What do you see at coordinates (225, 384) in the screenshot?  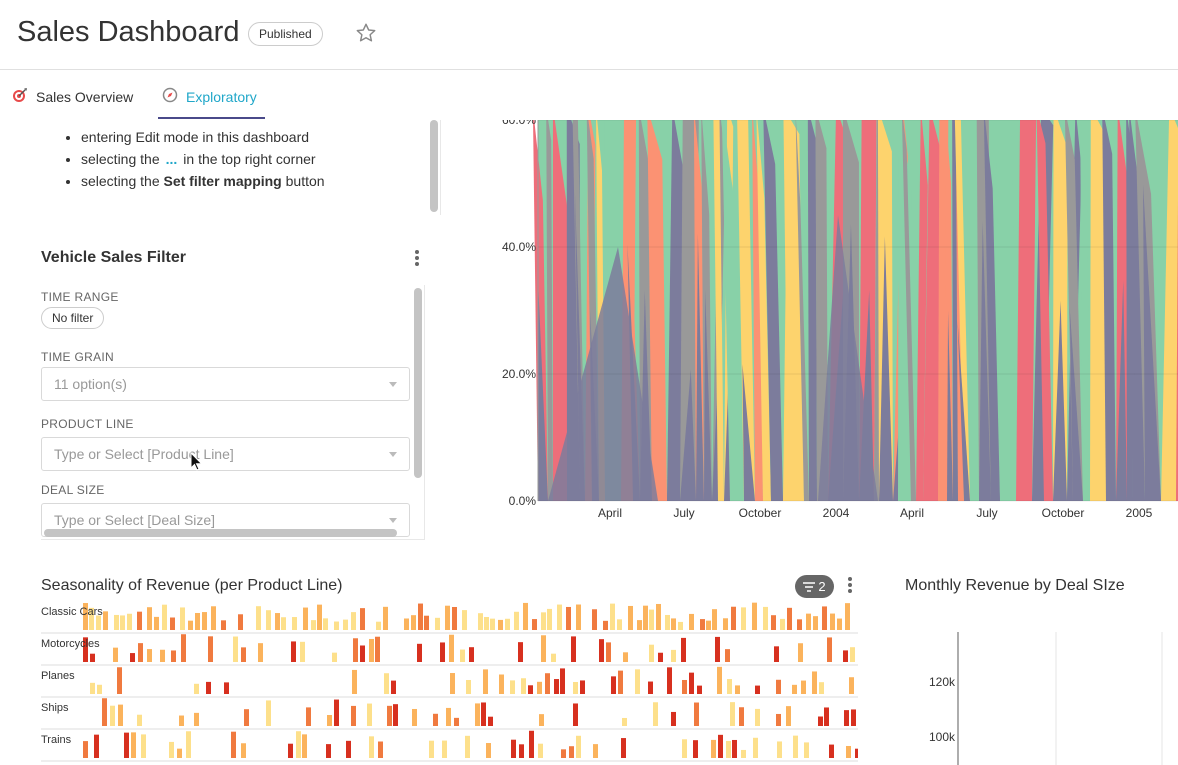 I see `time-grain-select: 11 option(s)` at bounding box center [225, 384].